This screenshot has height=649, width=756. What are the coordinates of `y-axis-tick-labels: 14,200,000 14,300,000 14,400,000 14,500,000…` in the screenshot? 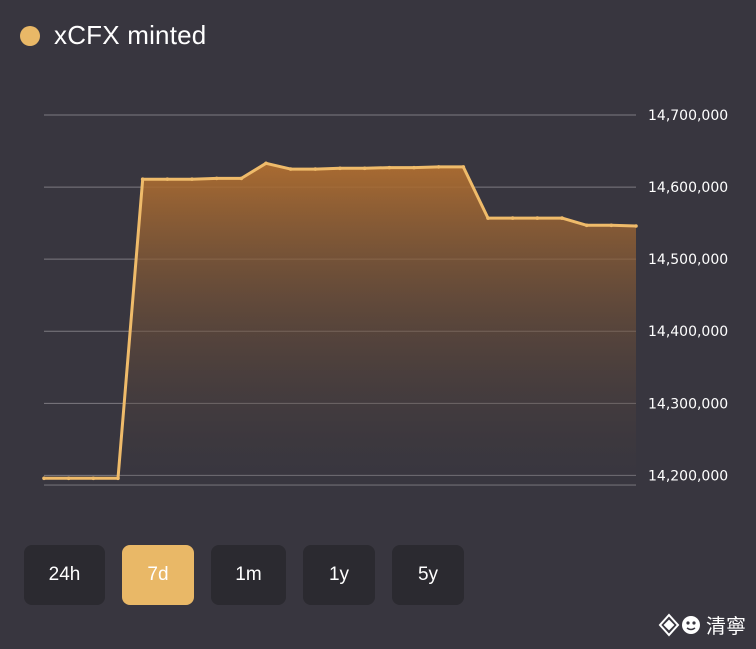 It's located at (688, 296).